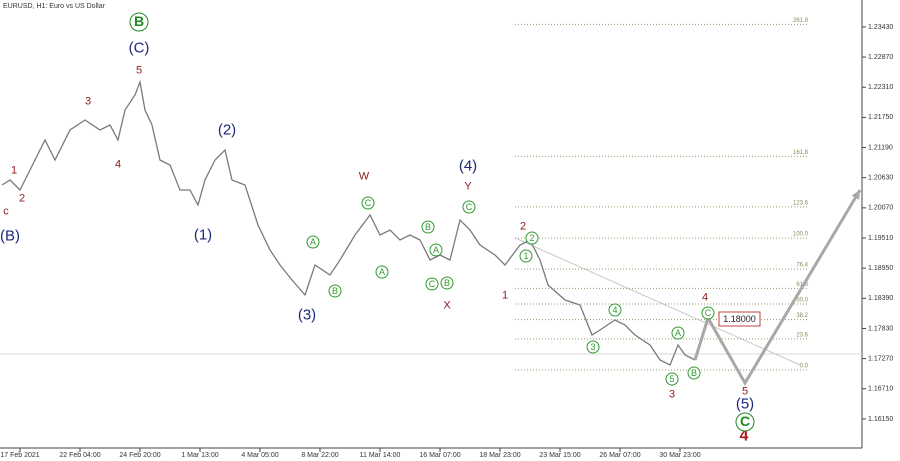 The image size is (900, 461). Describe the element at coordinates (227, 129) in the screenshot. I see `wave-label: (2)` at that location.